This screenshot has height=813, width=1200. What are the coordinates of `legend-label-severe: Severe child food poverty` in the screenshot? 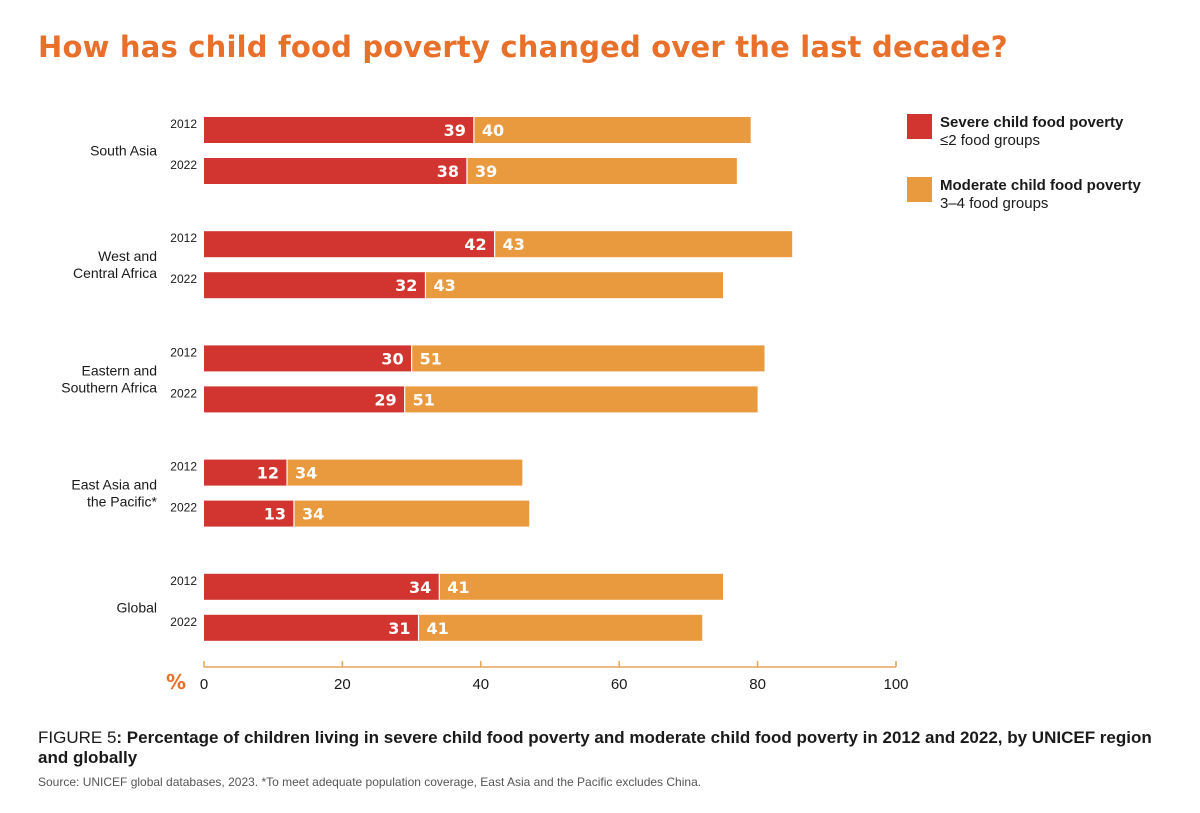 It's located at (1032, 122).